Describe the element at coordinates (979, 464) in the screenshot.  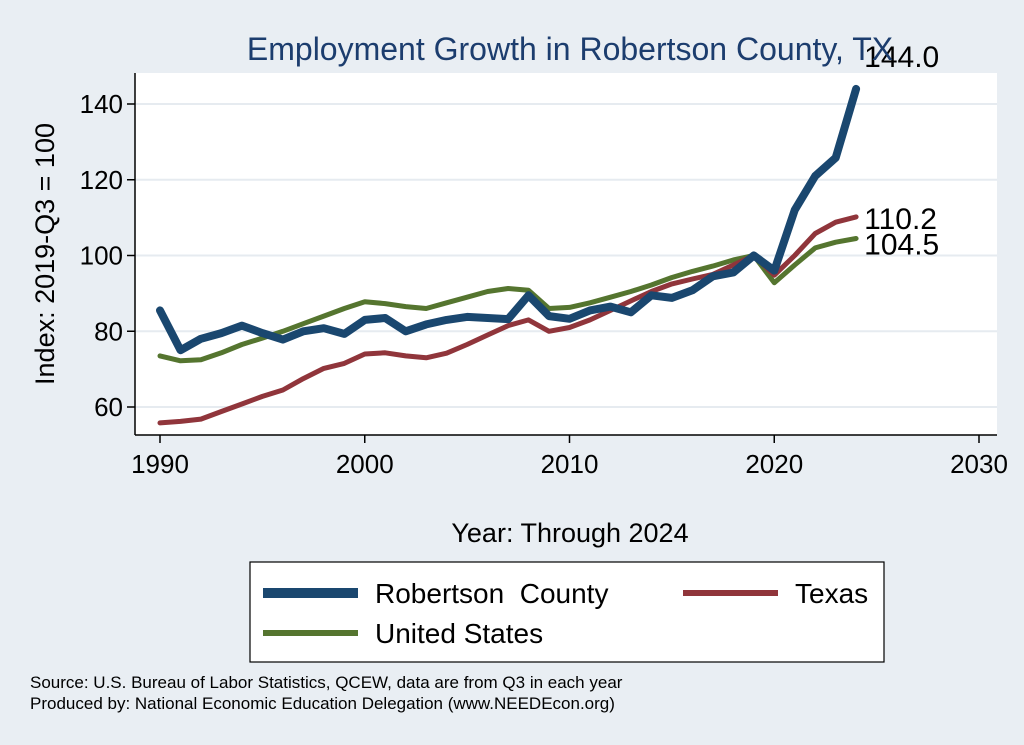
I see `x-tick-label-2030: 2030` at that location.